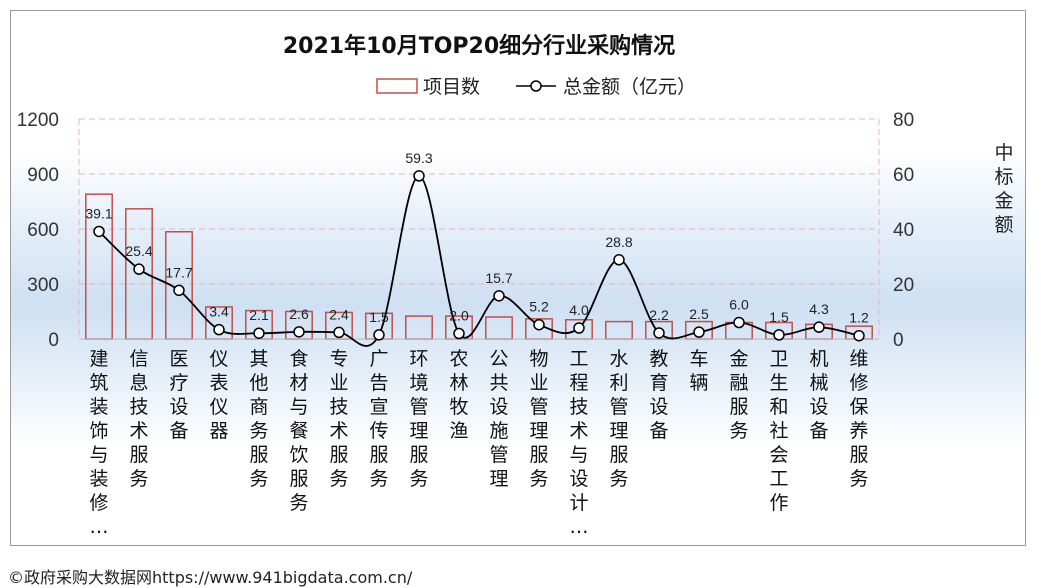  What do you see at coordinates (418, 419) in the screenshot?
I see `x-category-label: 环境管理服务` at bounding box center [418, 419].